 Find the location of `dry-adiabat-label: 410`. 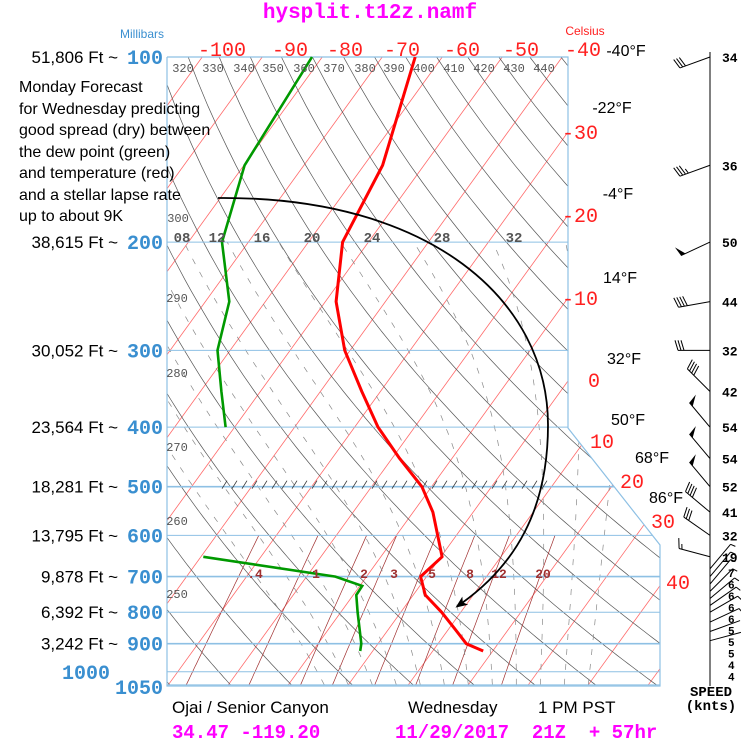

dry-adiabat-label: 410 is located at coordinates (454, 69).